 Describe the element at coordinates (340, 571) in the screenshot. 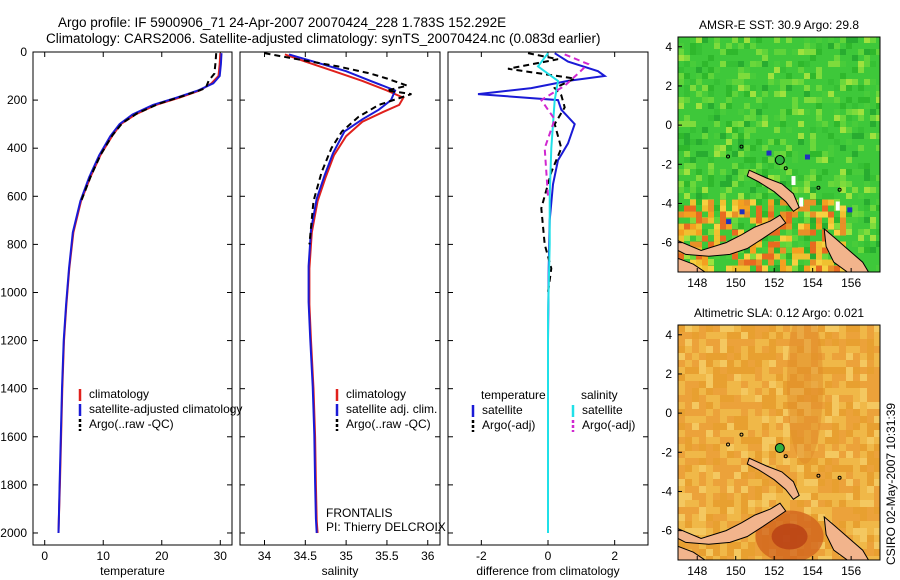

I see `x-axis-label: salinity` at that location.